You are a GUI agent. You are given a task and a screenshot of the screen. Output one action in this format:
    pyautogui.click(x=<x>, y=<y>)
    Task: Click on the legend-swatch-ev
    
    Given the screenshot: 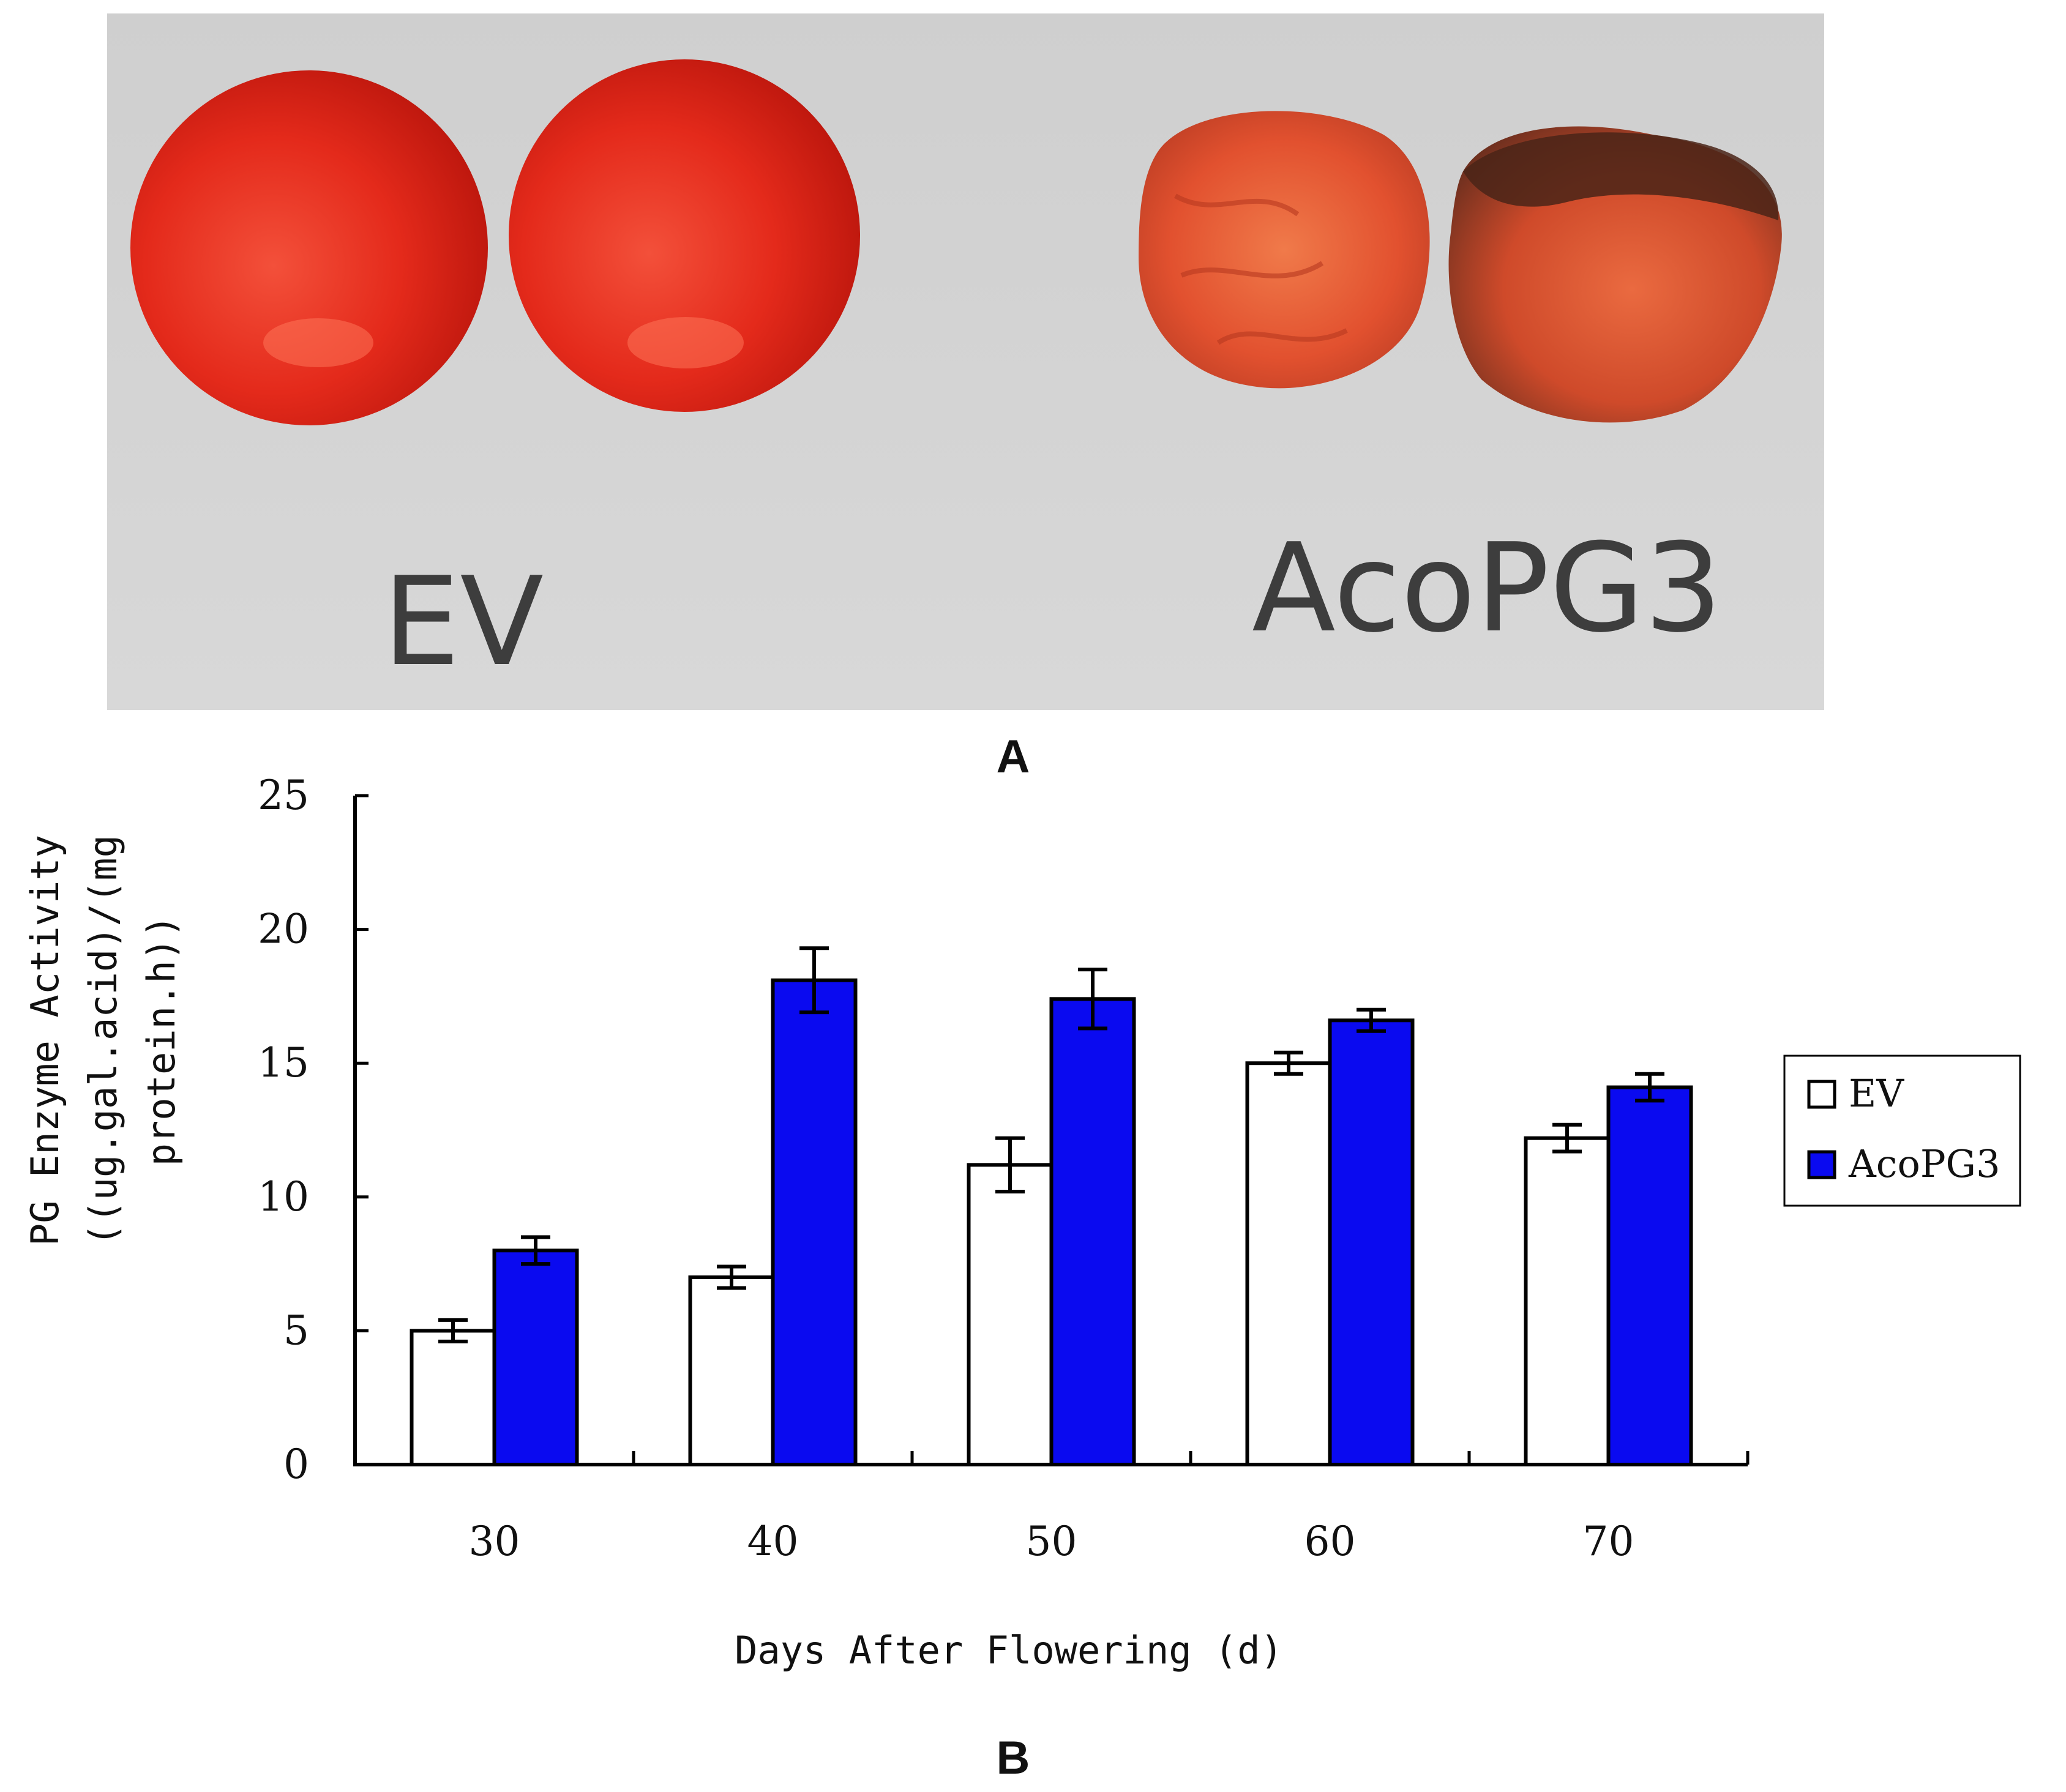 What is the action you would take?
    pyautogui.click(x=1821, y=1094)
    